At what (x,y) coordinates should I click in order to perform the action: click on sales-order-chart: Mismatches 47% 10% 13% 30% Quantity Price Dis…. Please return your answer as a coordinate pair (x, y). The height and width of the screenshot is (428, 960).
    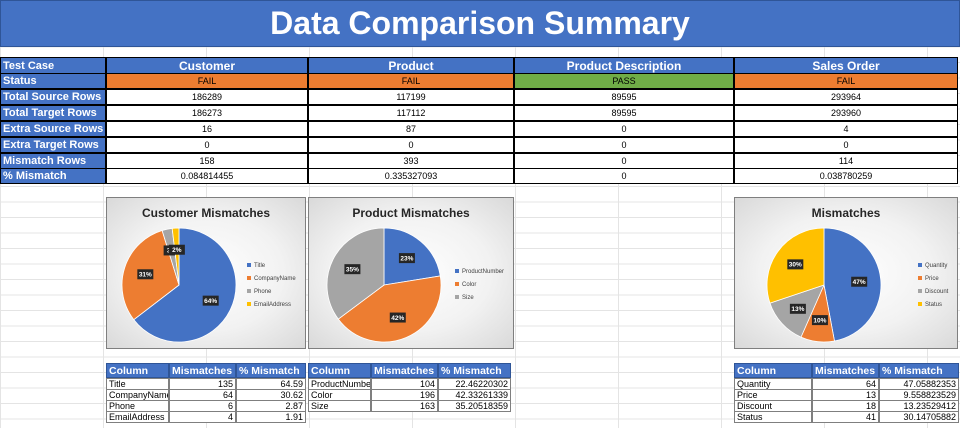
    Looking at the image, I should click on (846, 273).